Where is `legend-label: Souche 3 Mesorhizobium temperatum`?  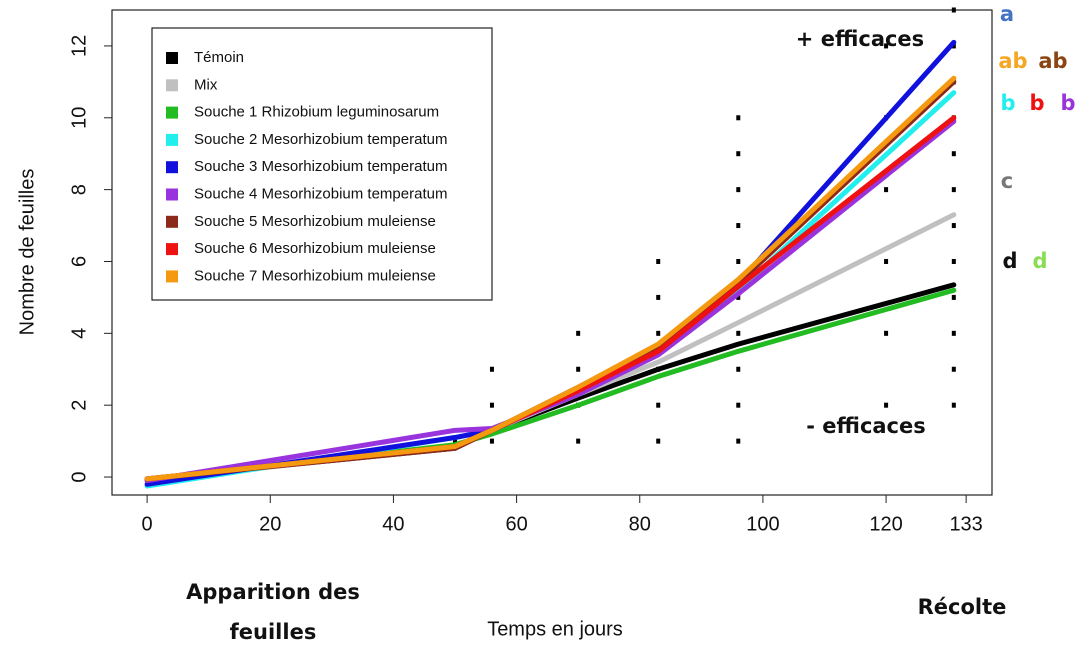 legend-label: Souche 3 Mesorhizobium temperatum is located at coordinates (320, 166).